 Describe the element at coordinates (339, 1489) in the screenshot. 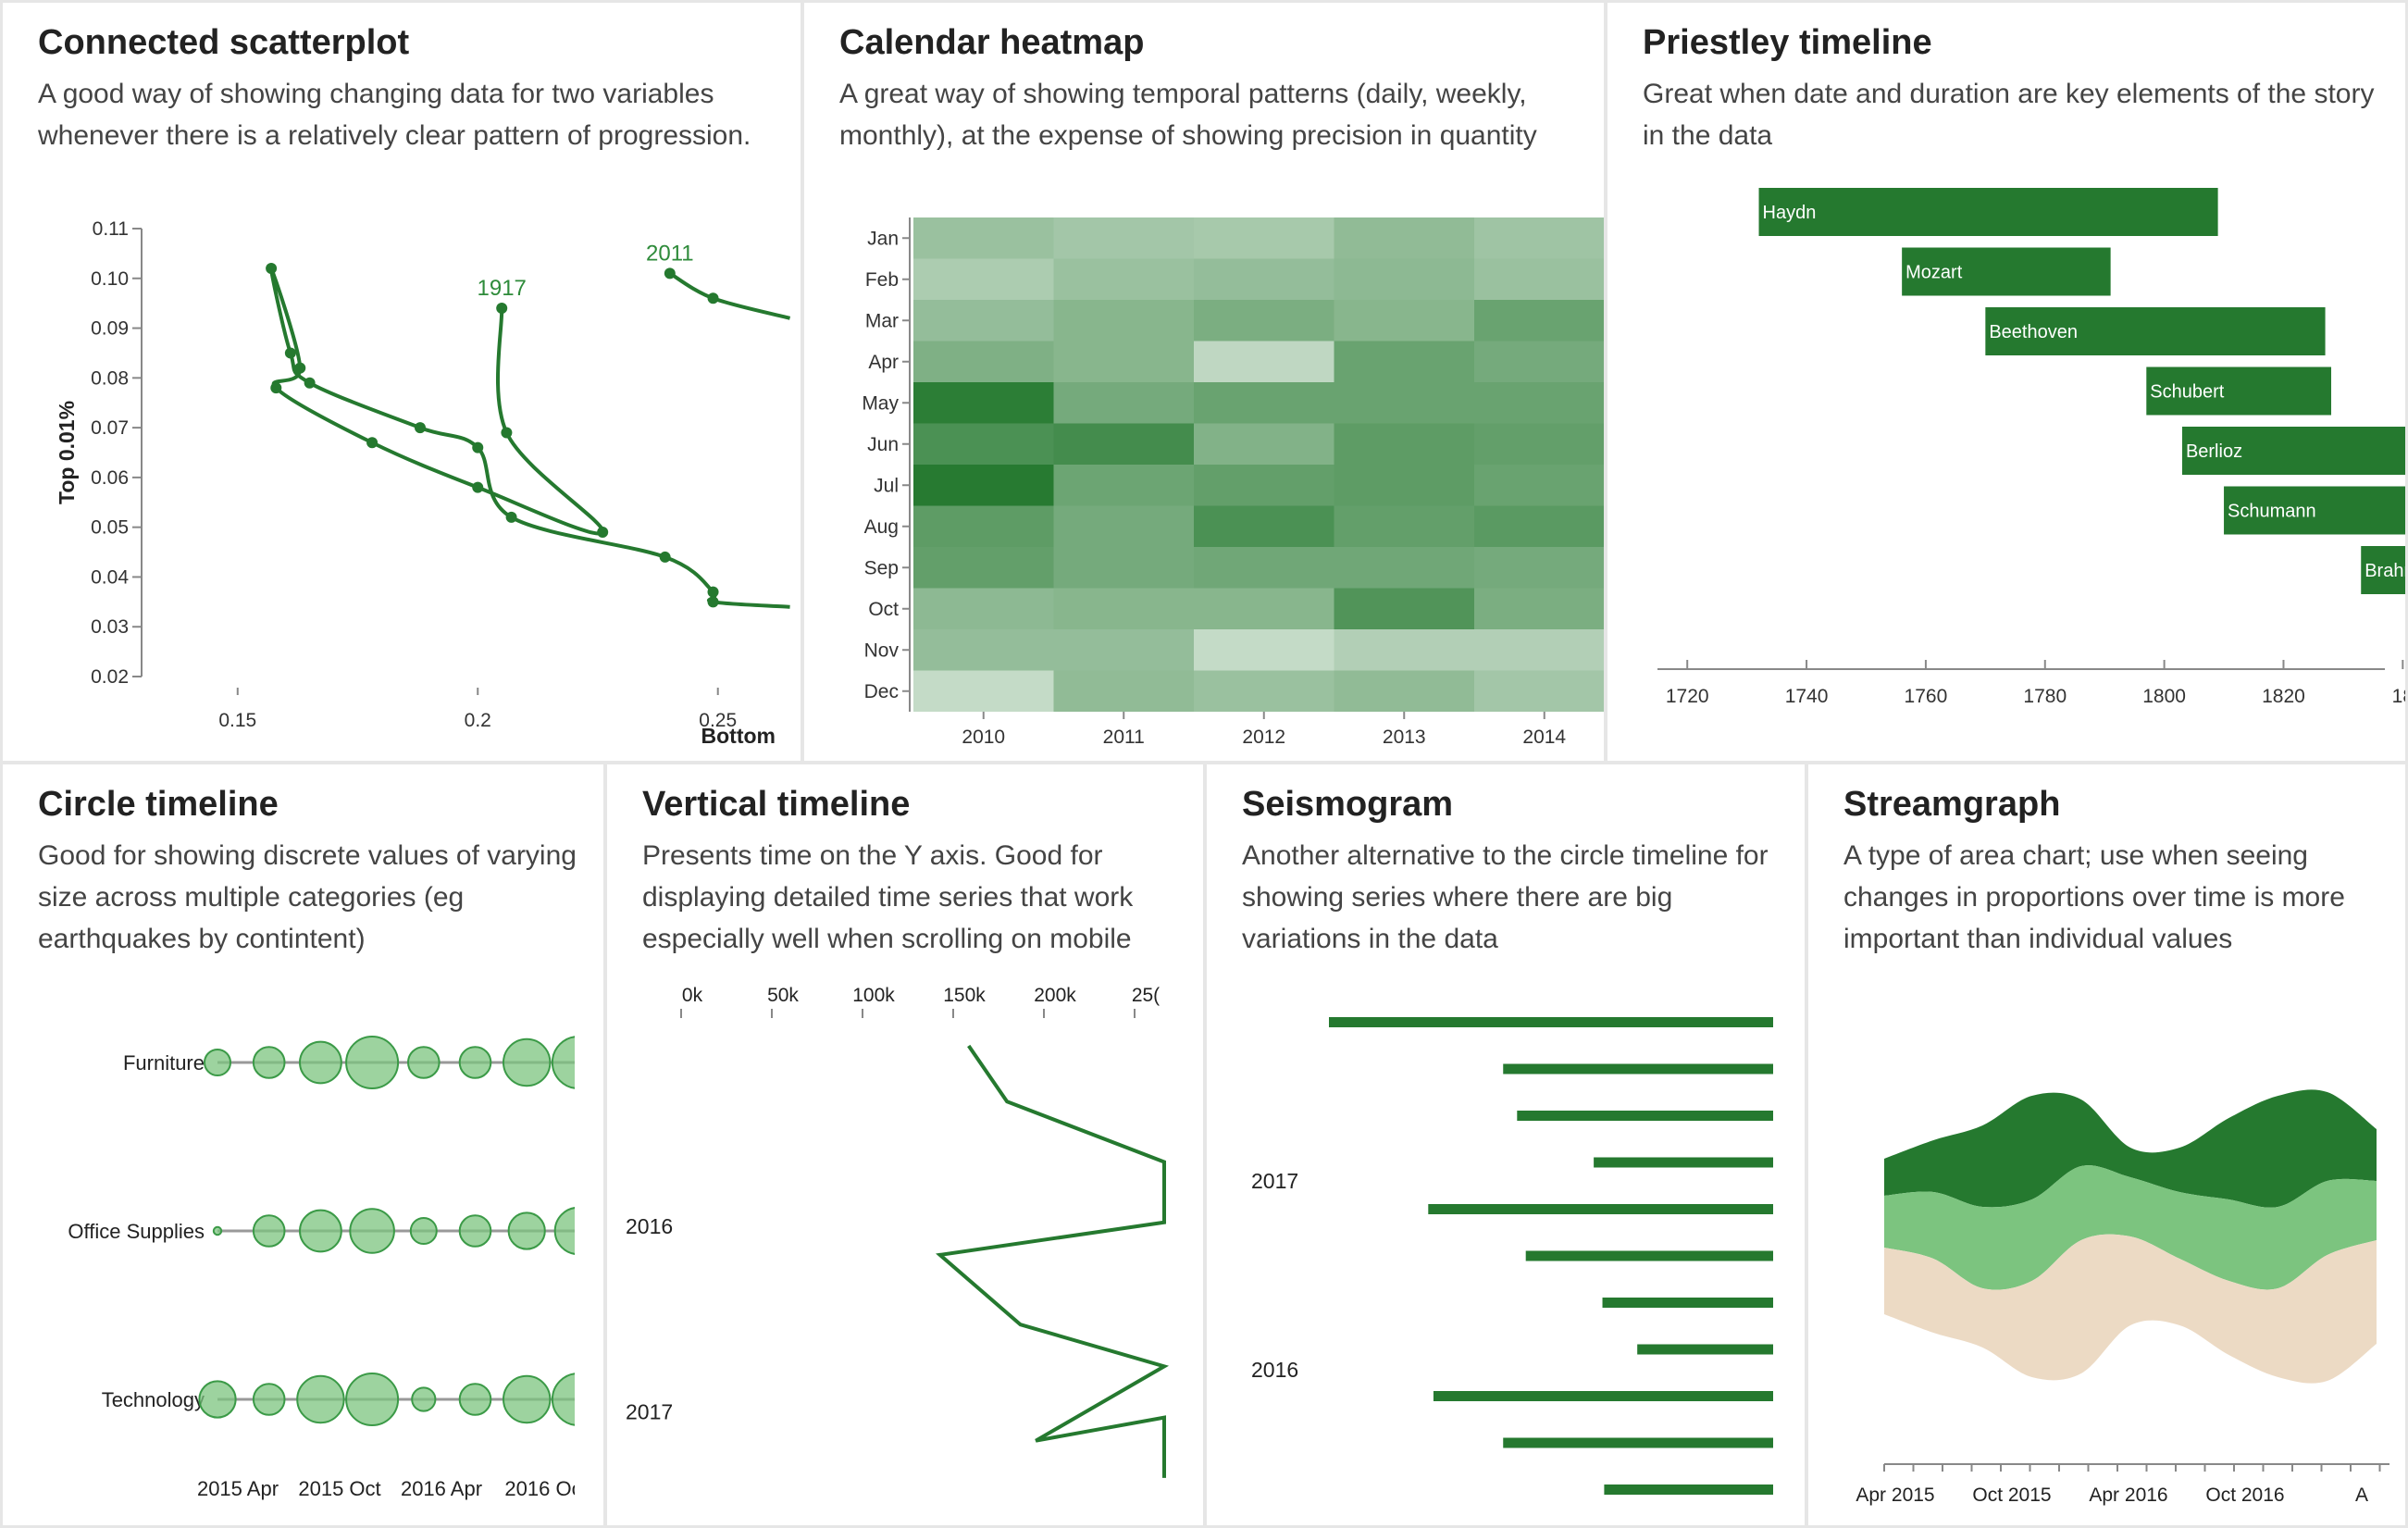

I see `x-tick-label: 2015 Oct` at that location.